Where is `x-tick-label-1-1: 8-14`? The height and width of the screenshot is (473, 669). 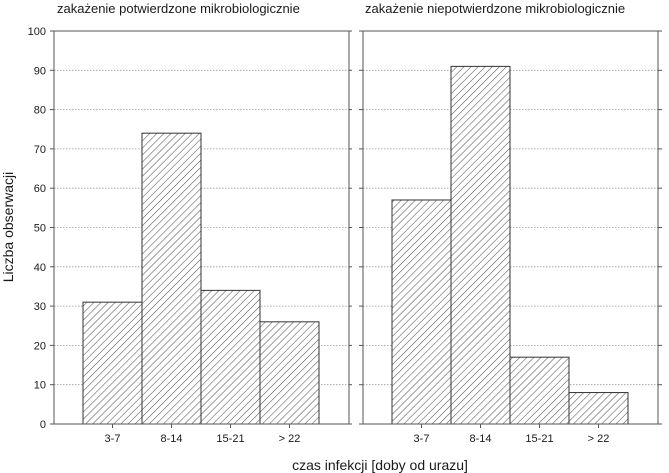
x-tick-label-1-1: 8-14 is located at coordinates (480, 439).